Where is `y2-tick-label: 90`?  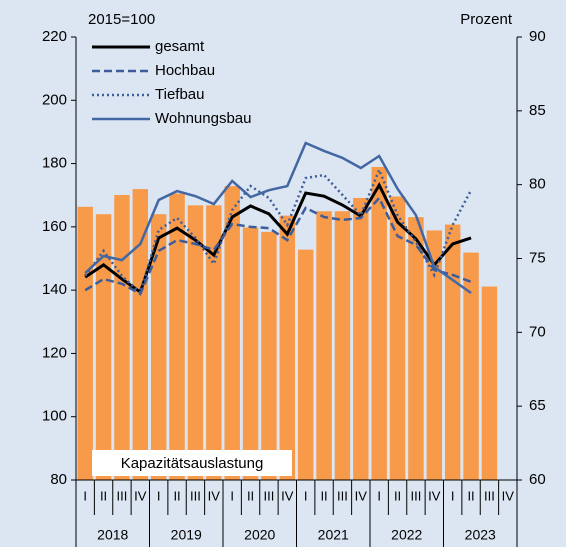
y2-tick-label: 90 is located at coordinates (537, 36).